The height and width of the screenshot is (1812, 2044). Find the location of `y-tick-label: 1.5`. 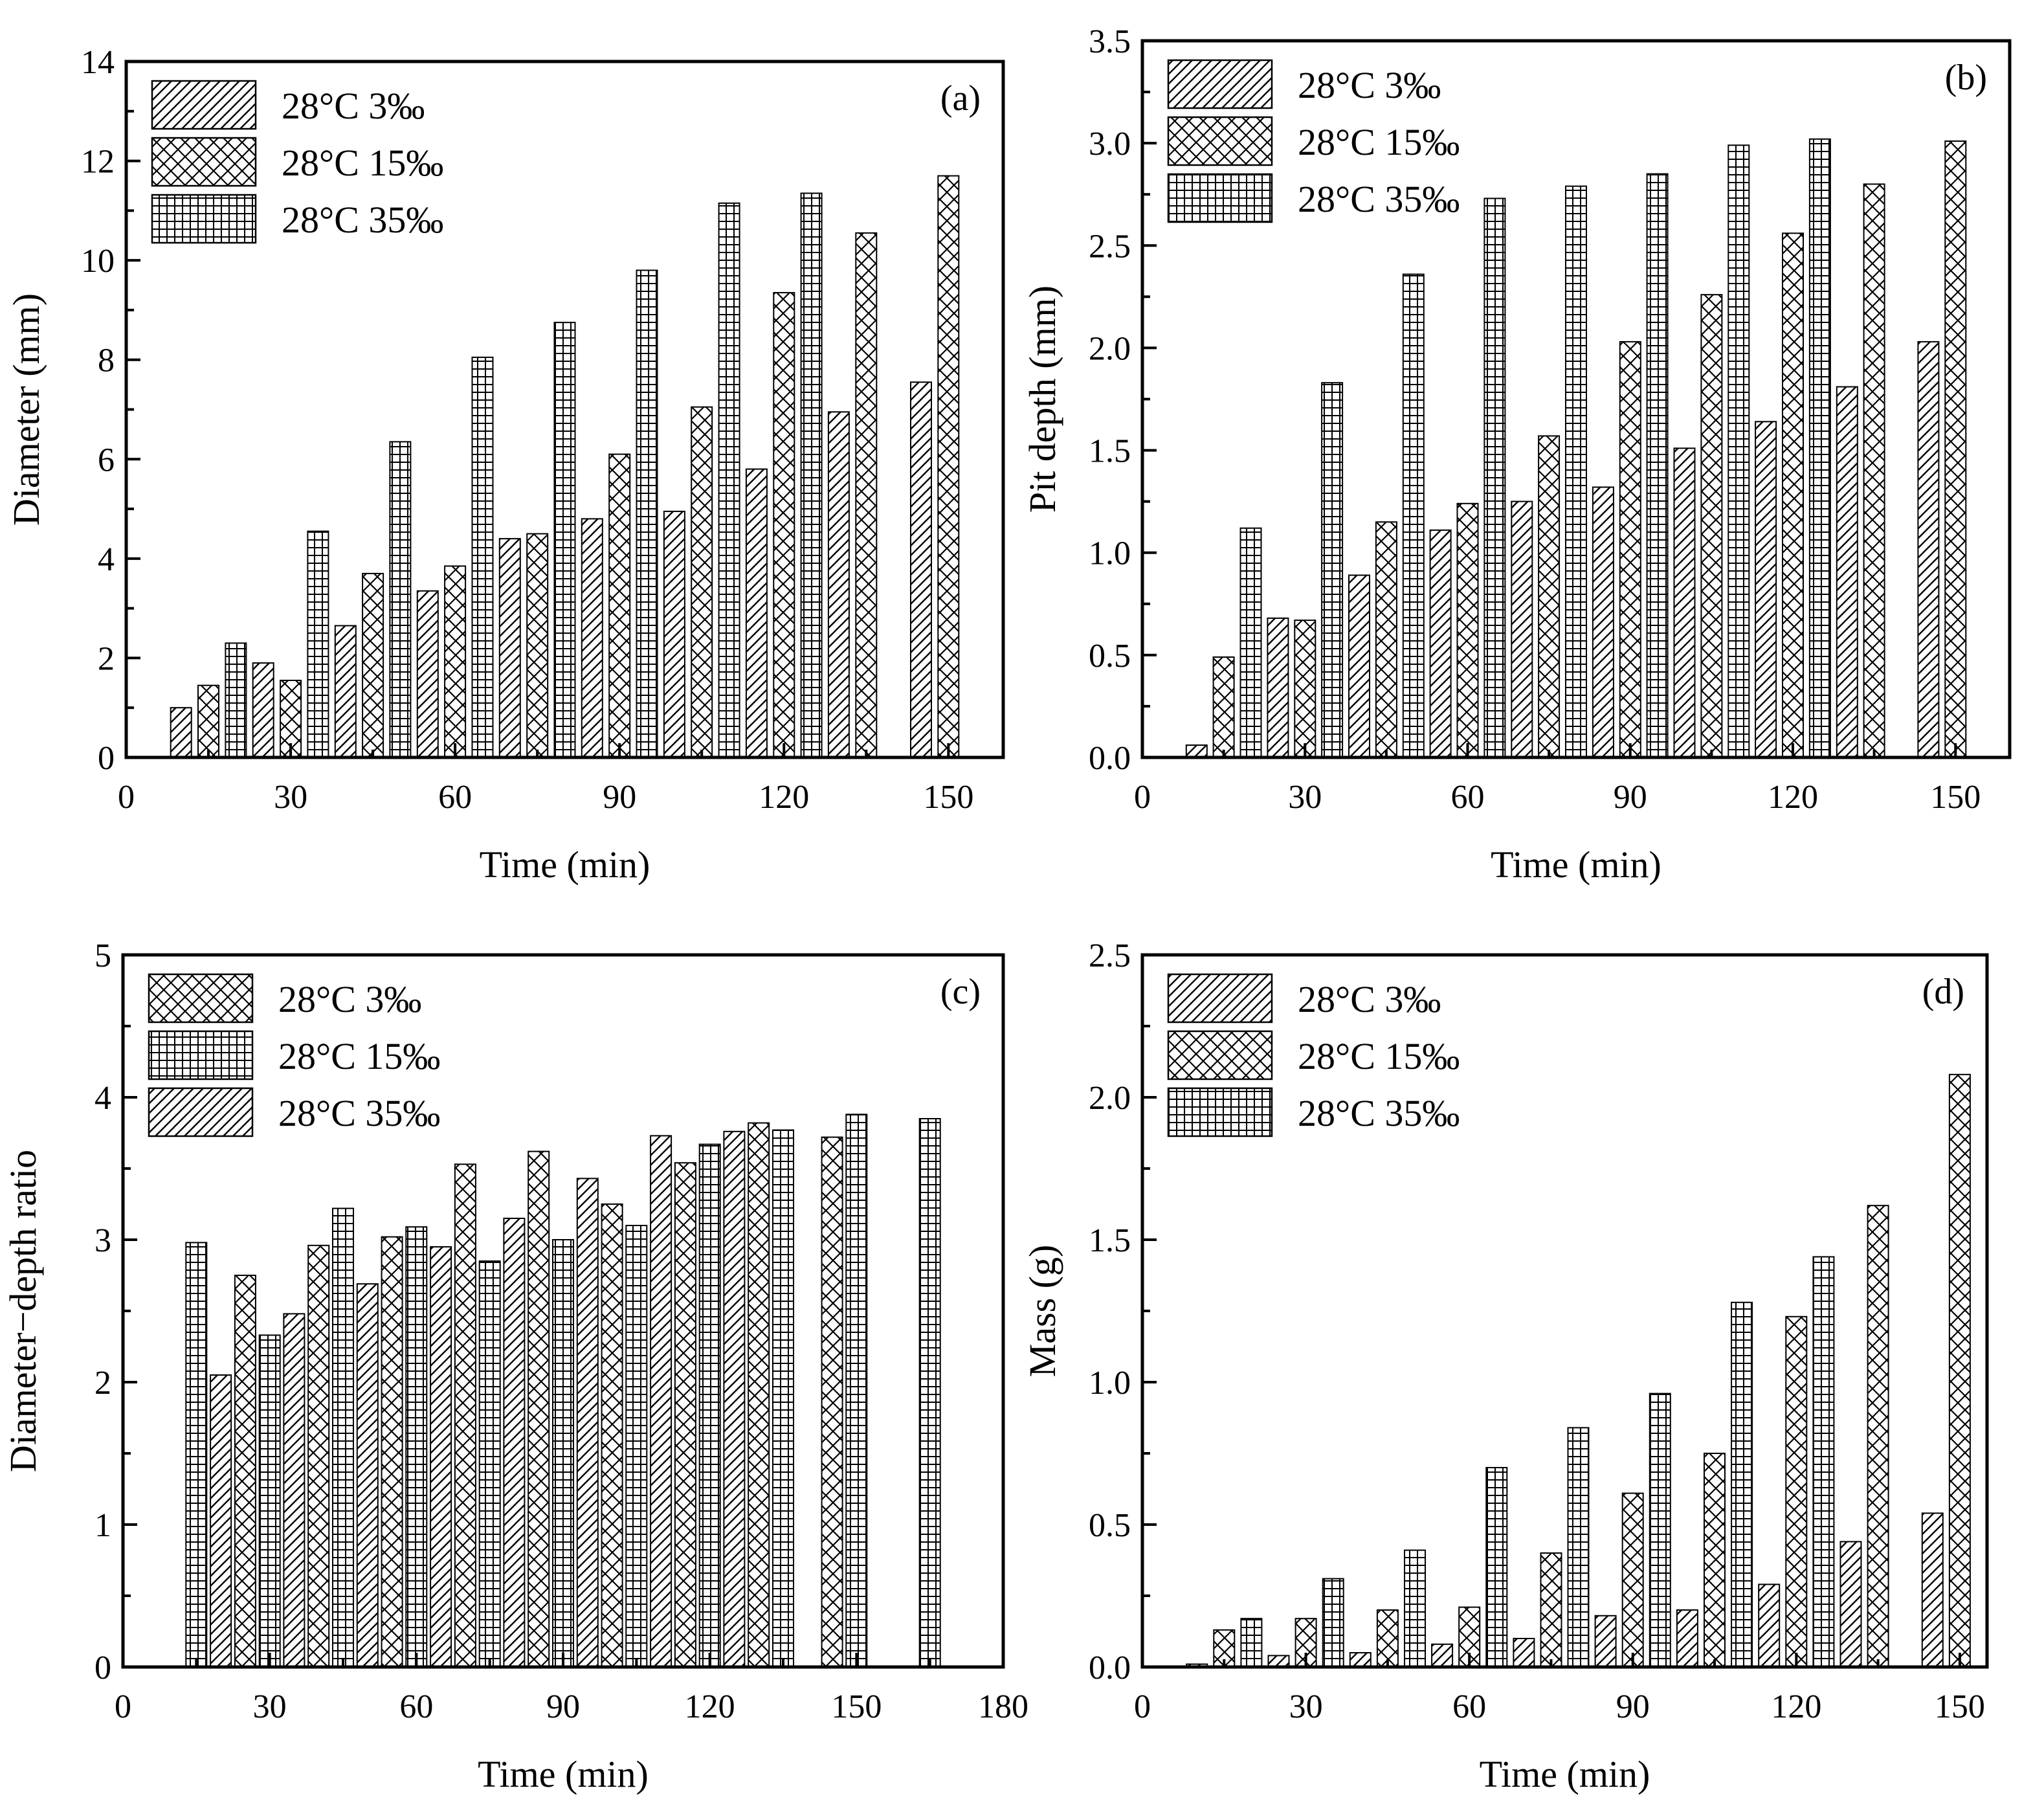

y-tick-label: 1.5 is located at coordinates (1110, 452).